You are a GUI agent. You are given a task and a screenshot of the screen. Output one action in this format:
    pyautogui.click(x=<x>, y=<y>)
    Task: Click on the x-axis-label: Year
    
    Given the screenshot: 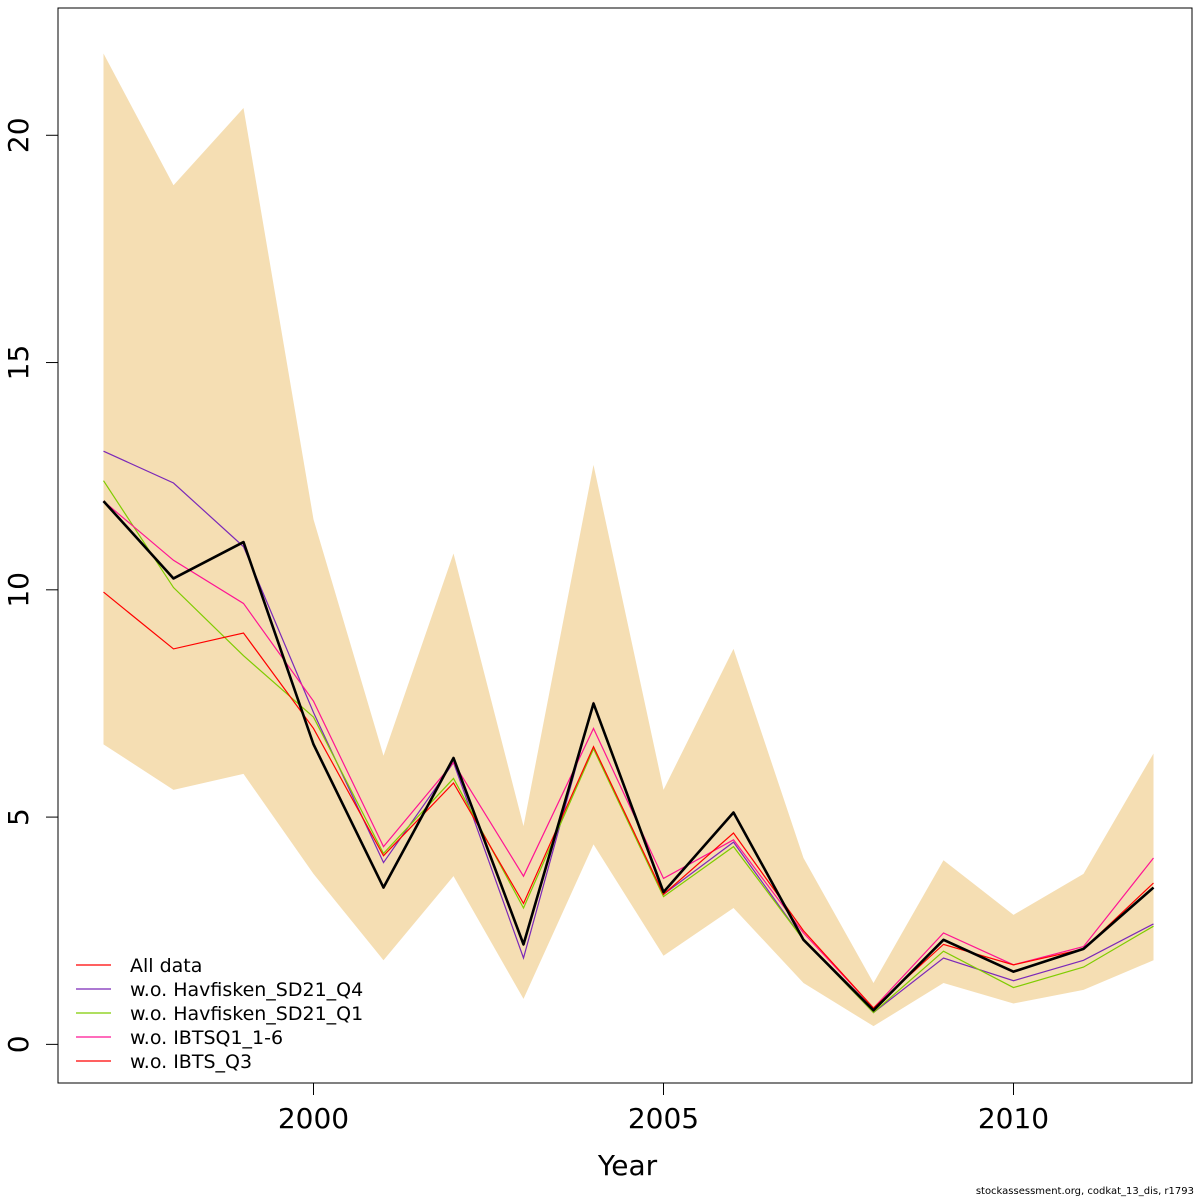 What is the action you would take?
    pyautogui.click(x=627, y=1165)
    